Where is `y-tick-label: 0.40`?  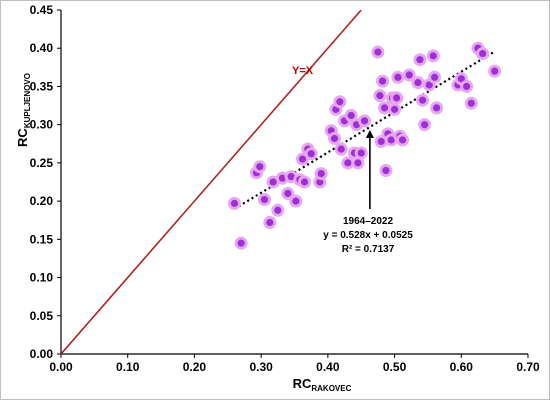 y-tick-label: 0.40 is located at coordinates (42, 48).